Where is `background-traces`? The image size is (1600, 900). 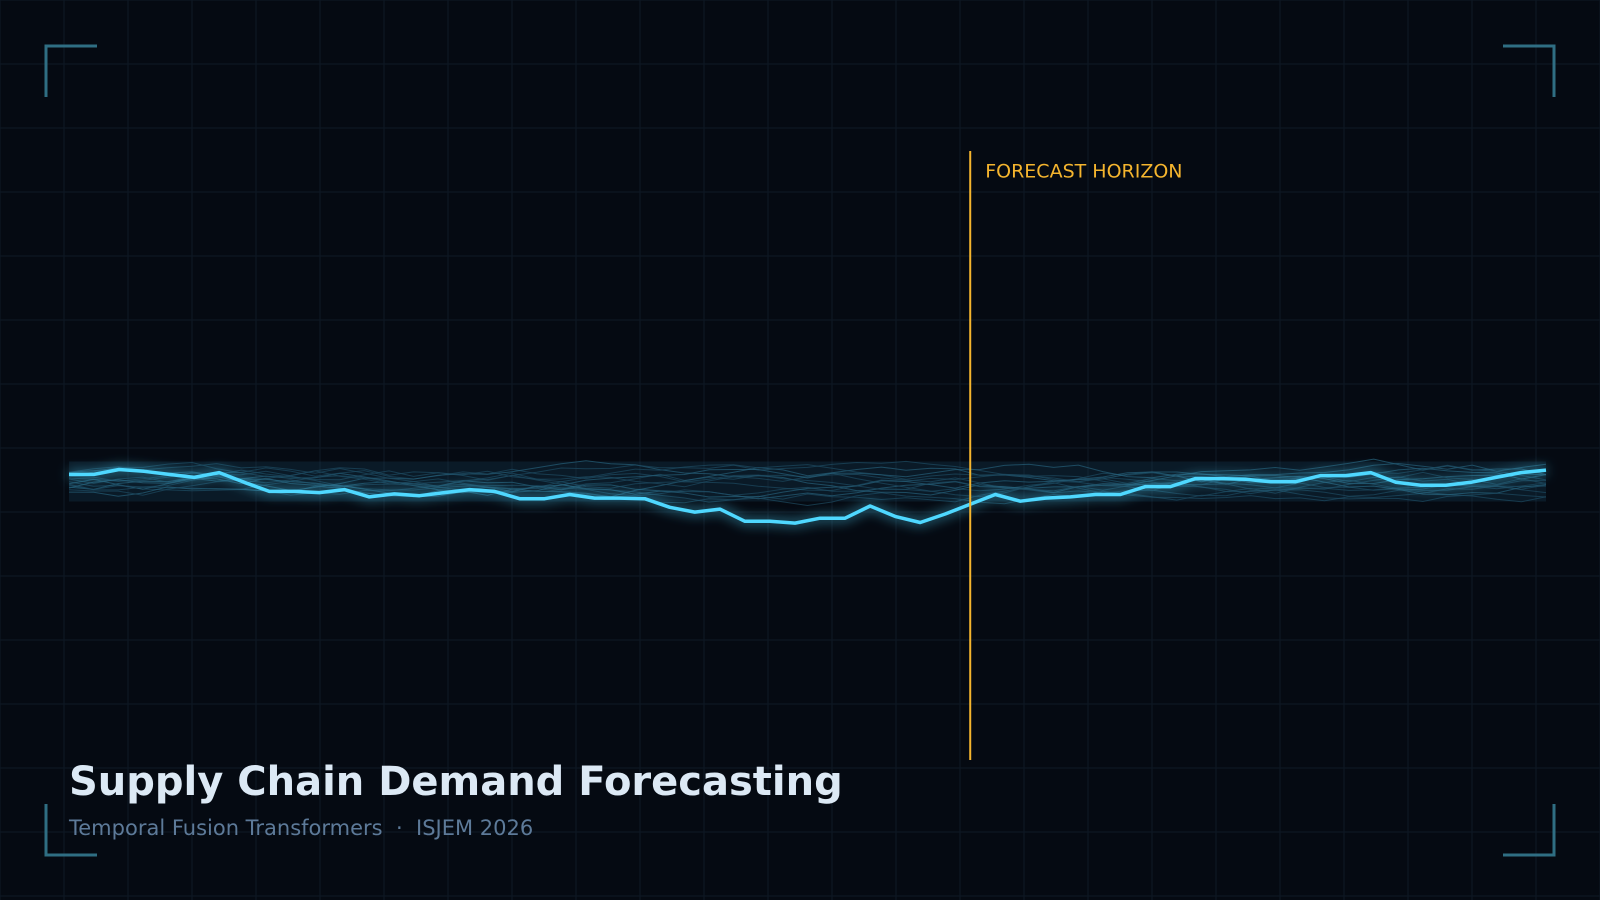 background-traces is located at coordinates (807, 482).